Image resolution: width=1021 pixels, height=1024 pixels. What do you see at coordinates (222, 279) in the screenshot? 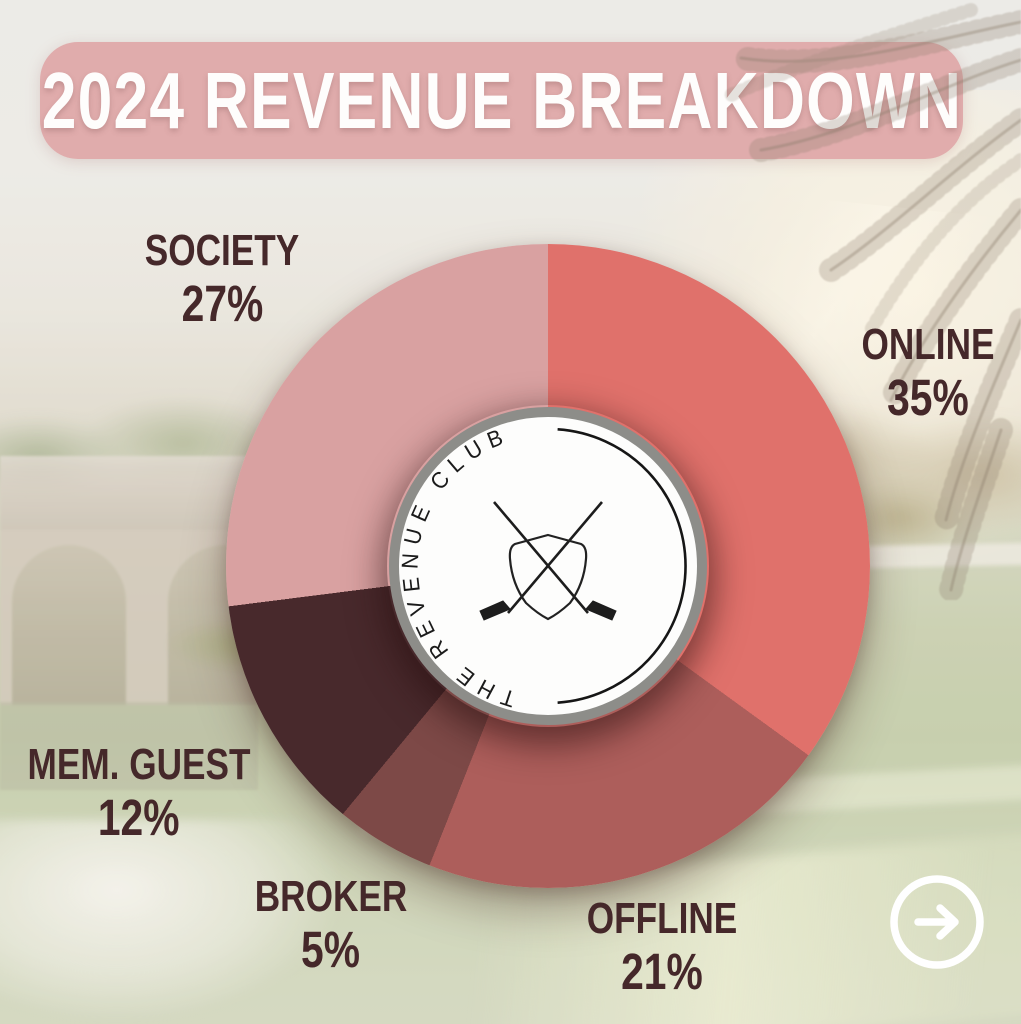
I see `segment-label-society: SOCIETY 27%` at bounding box center [222, 279].